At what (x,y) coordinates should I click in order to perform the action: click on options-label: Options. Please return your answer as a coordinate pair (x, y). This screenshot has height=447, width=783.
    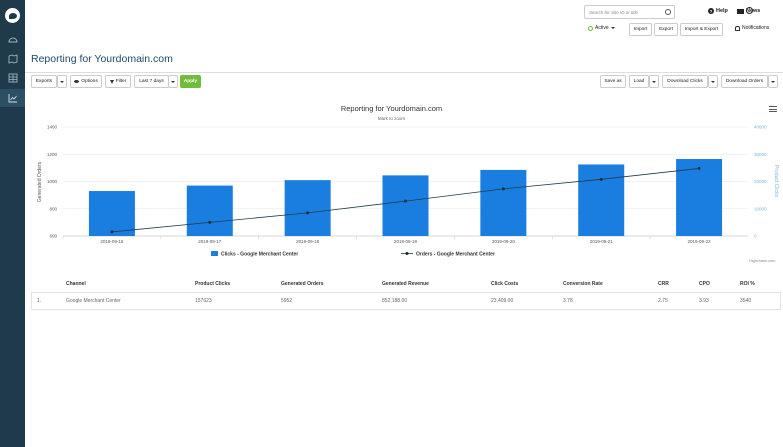
    Looking at the image, I should click on (89, 81).